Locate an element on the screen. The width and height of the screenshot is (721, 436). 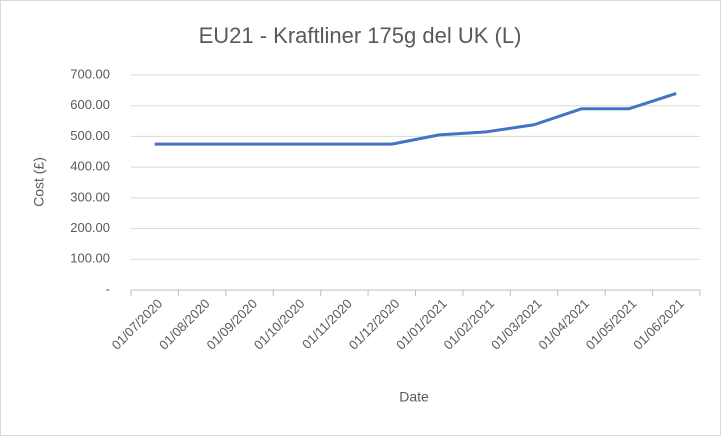
y-tick-label: 700.00 is located at coordinates (90, 73).